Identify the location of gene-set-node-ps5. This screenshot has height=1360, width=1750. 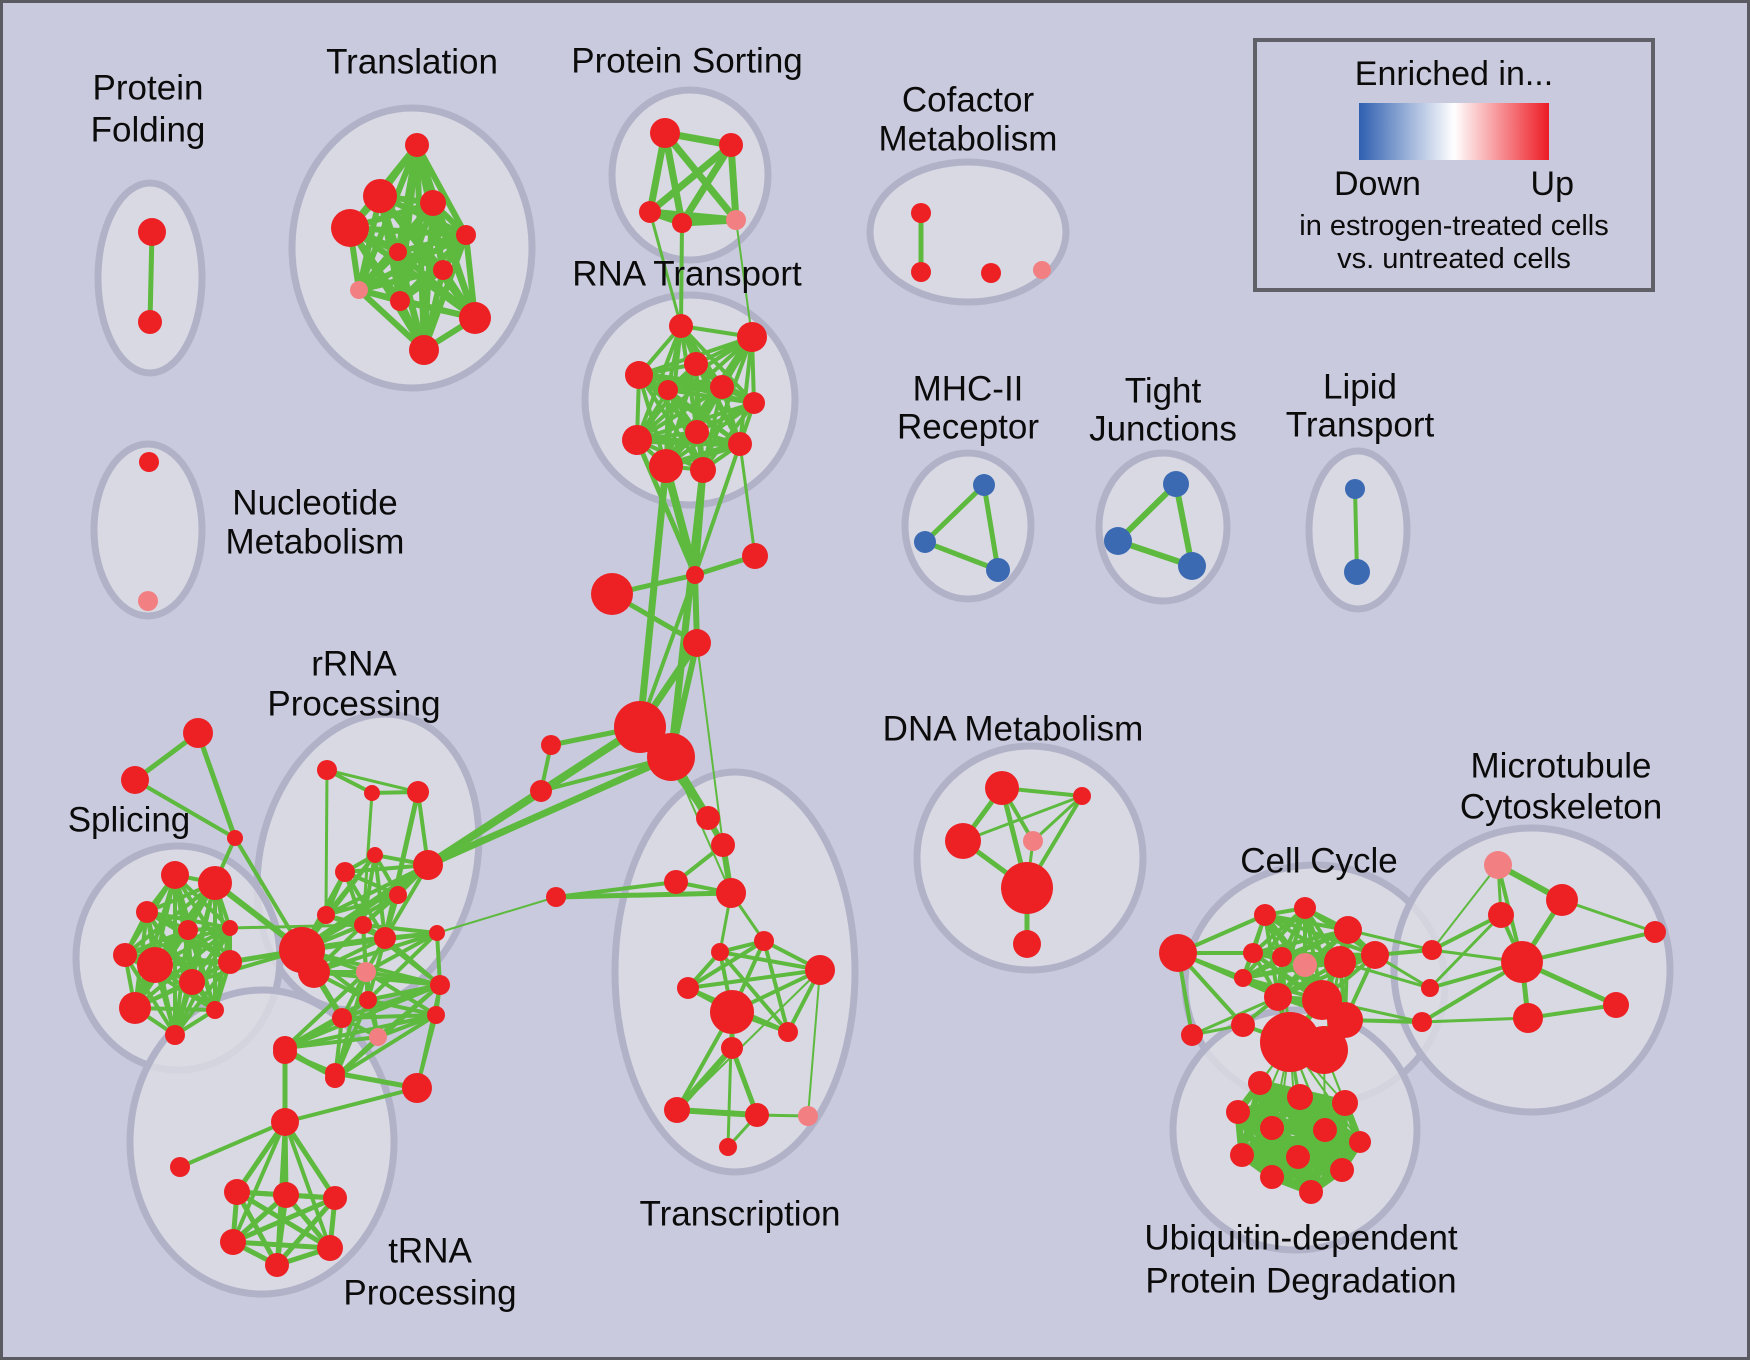
(736, 220).